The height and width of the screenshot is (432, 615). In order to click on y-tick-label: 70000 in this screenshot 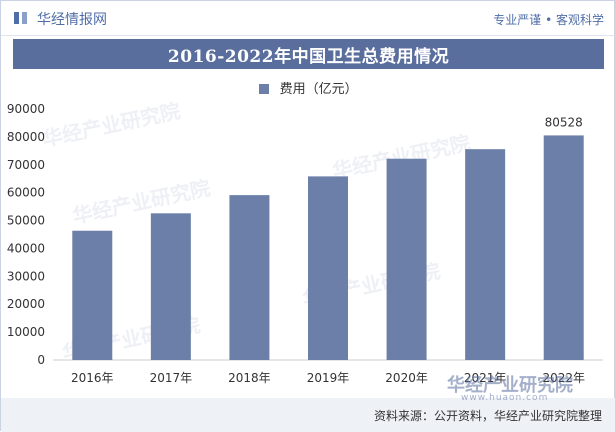, I will do `click(26, 165)`.